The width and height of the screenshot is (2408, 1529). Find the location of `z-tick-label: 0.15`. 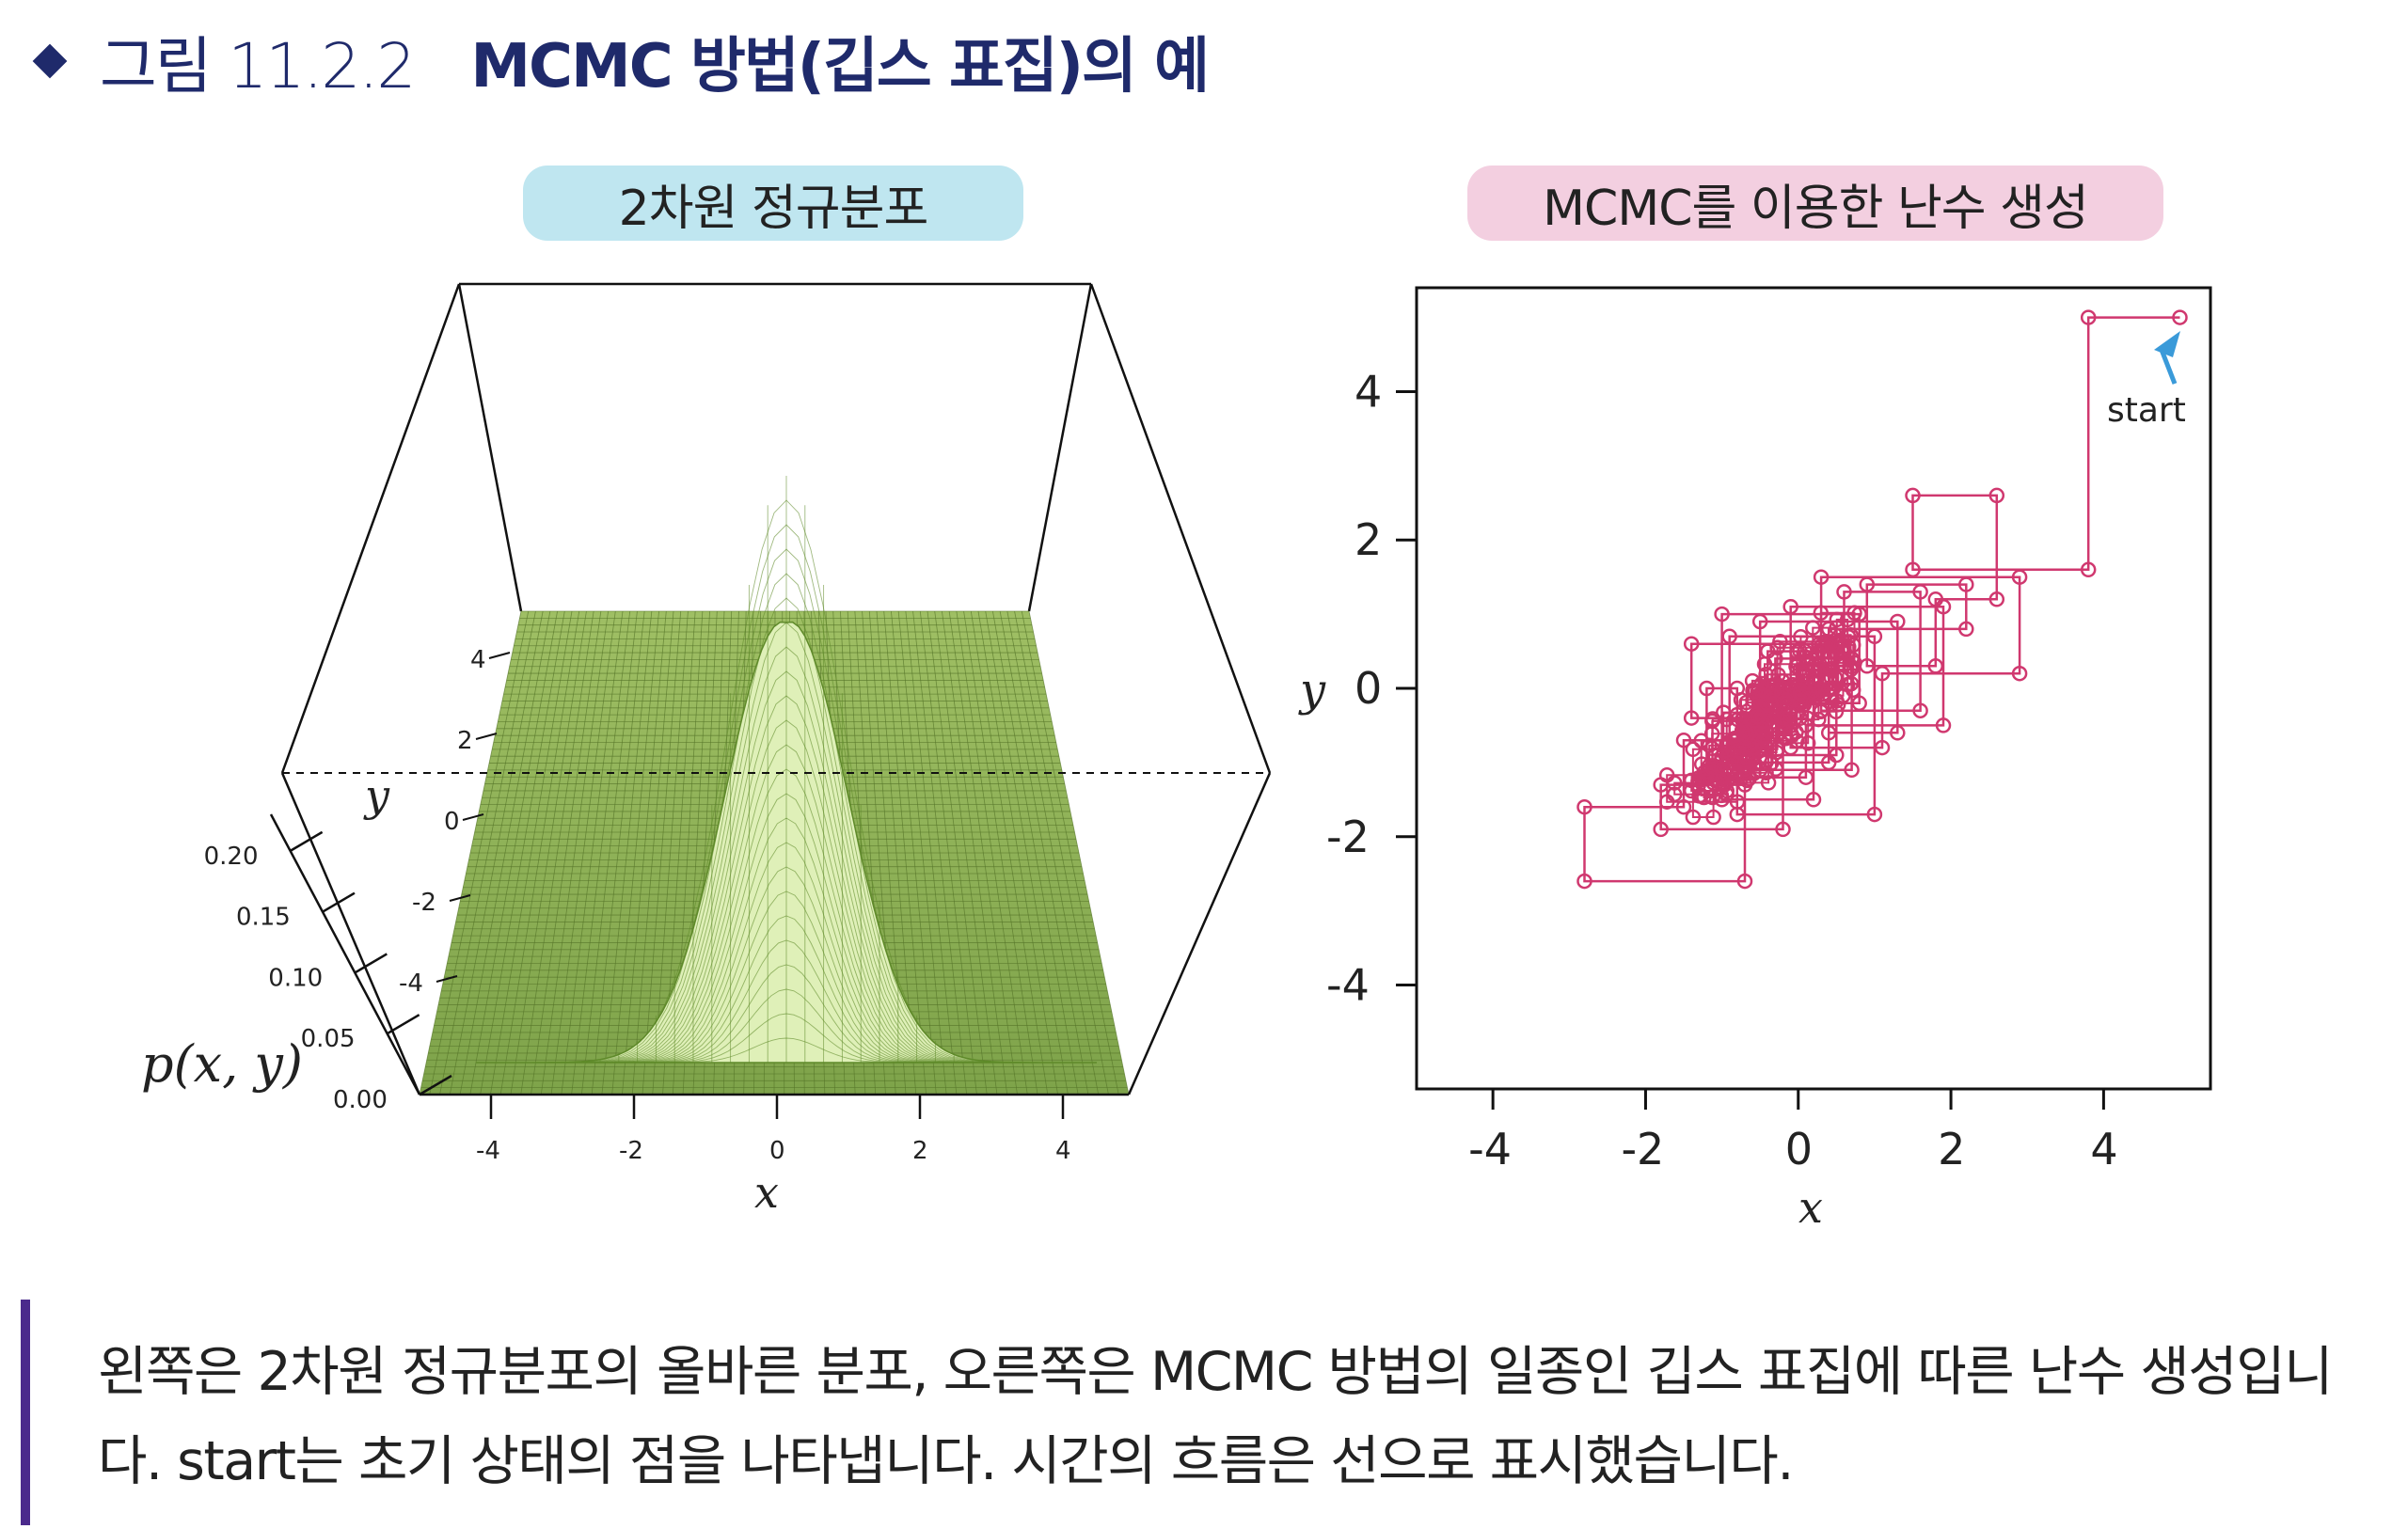

z-tick-label: 0.15 is located at coordinates (264, 918).